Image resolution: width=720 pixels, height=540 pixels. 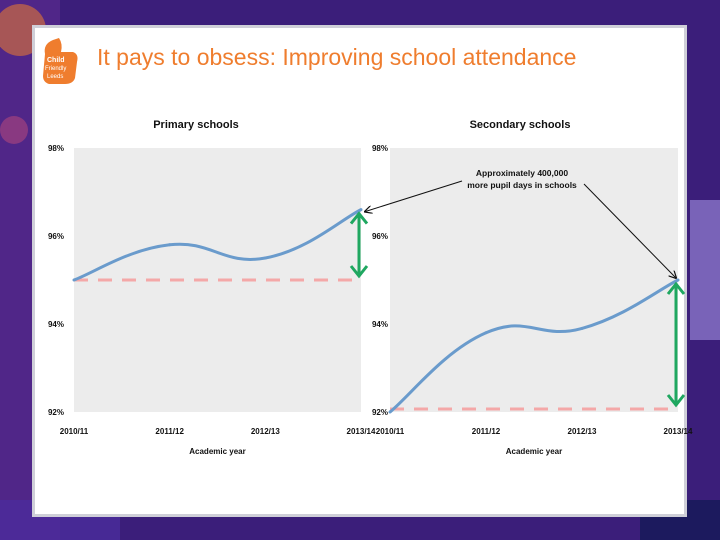 I want to click on primary-arrow-head-down, so click(x=359, y=272).